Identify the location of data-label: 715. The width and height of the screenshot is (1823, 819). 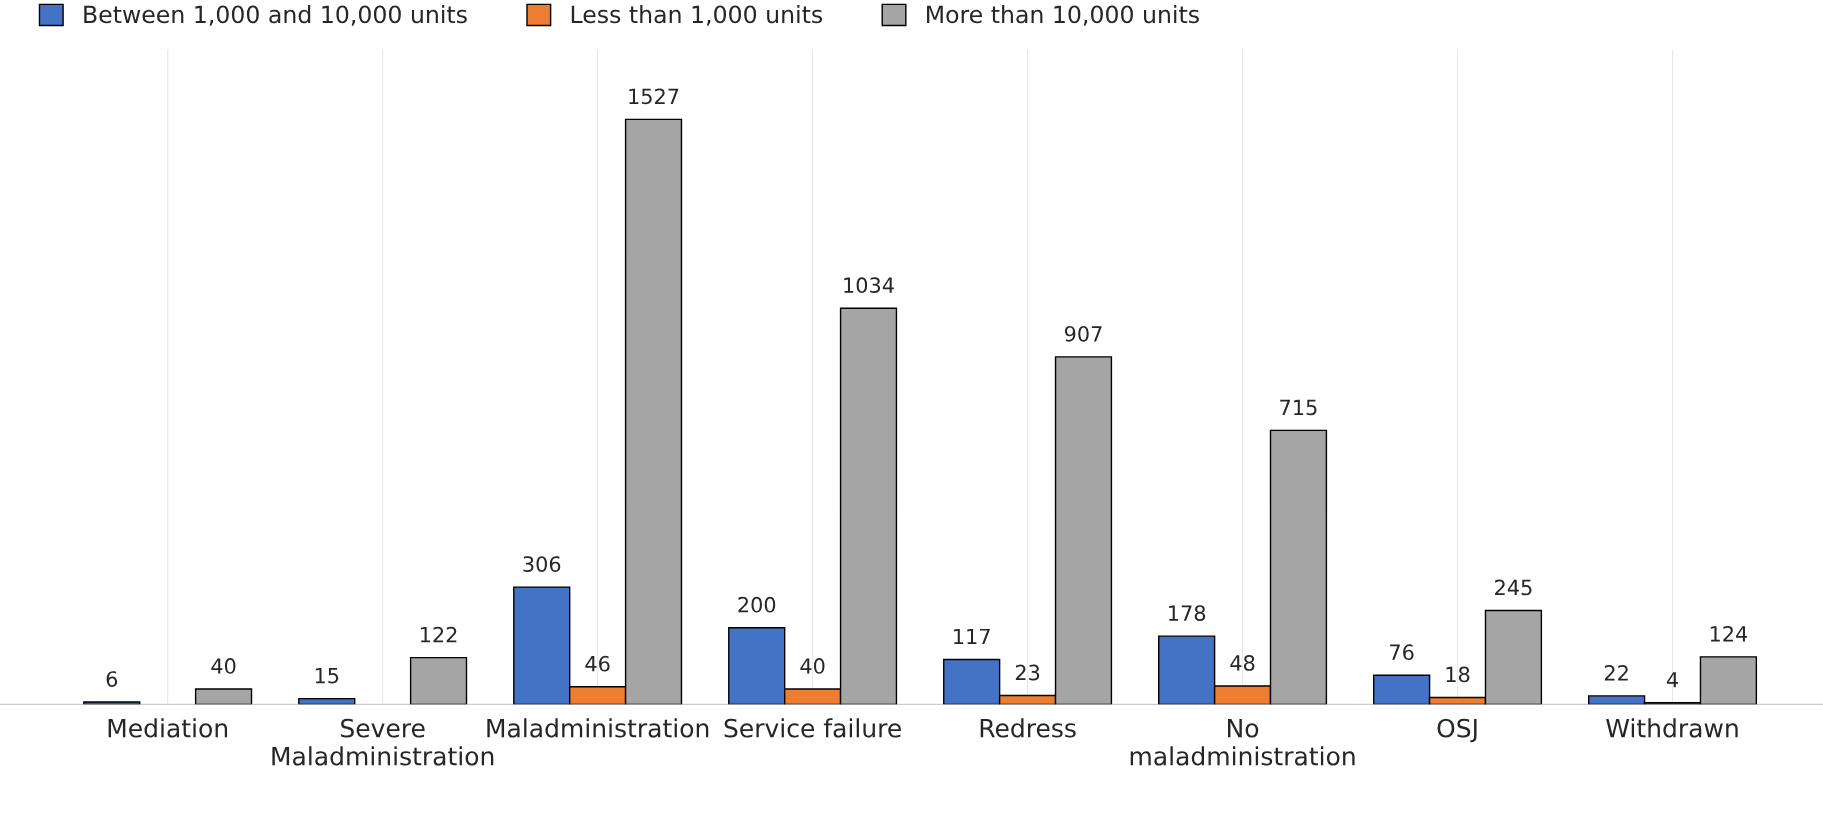
(1298, 407).